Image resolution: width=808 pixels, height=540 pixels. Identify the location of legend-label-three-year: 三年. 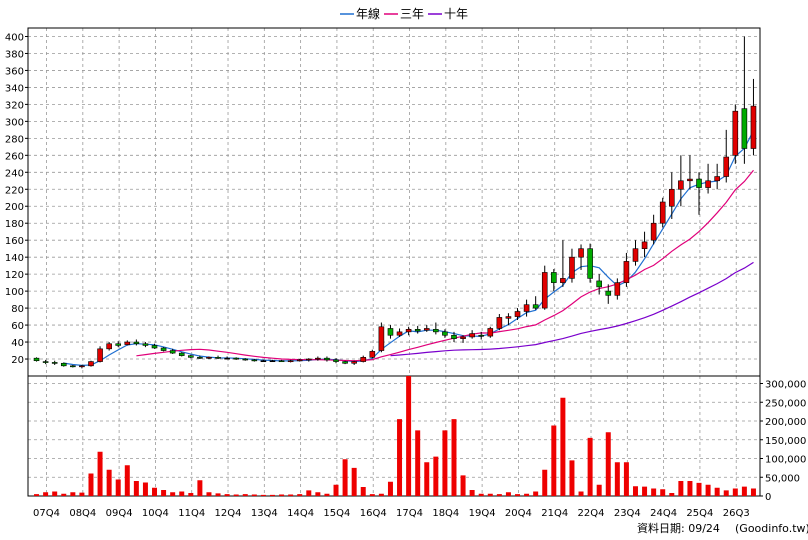
(412, 14).